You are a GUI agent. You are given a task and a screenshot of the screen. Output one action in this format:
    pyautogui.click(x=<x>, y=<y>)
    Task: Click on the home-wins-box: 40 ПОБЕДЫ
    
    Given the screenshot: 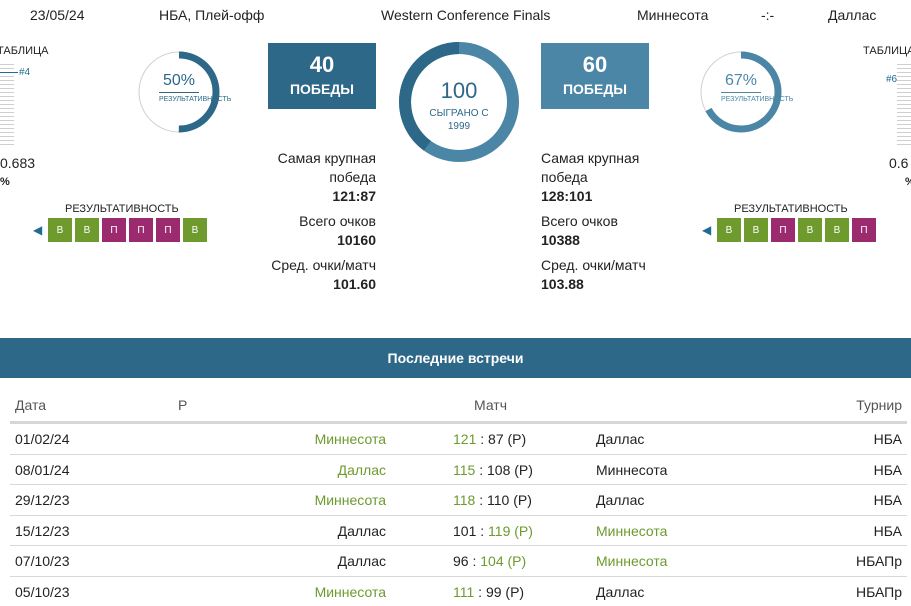 What is the action you would take?
    pyautogui.click(x=322, y=76)
    